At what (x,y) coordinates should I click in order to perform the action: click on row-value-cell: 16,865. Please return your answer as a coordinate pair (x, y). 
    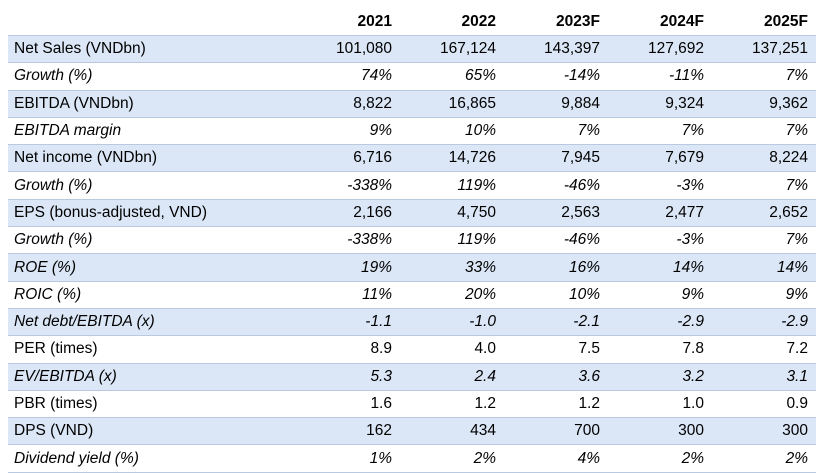
    Looking at the image, I should click on (452, 104).